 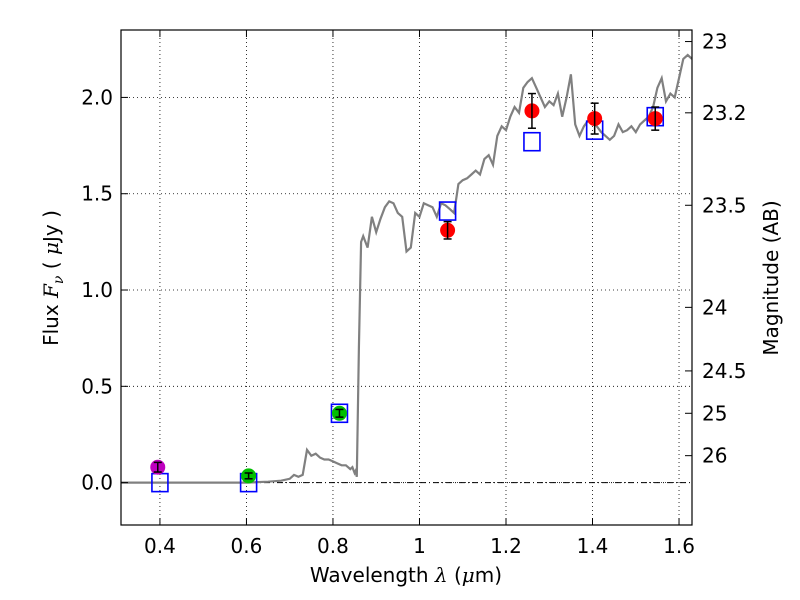 I want to click on x-tick-label: 0.6, so click(x=247, y=546).